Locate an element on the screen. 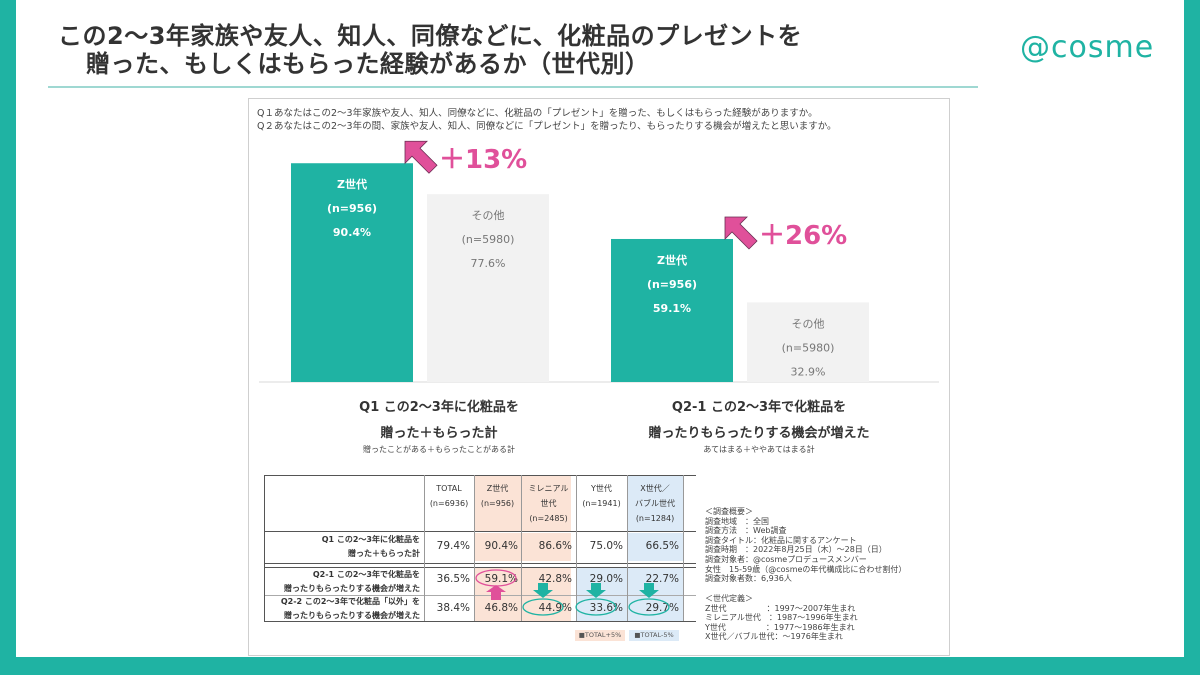 This screenshot has height=675, width=1200. bar-label-1-0-1: (n=956) is located at coordinates (352, 208).